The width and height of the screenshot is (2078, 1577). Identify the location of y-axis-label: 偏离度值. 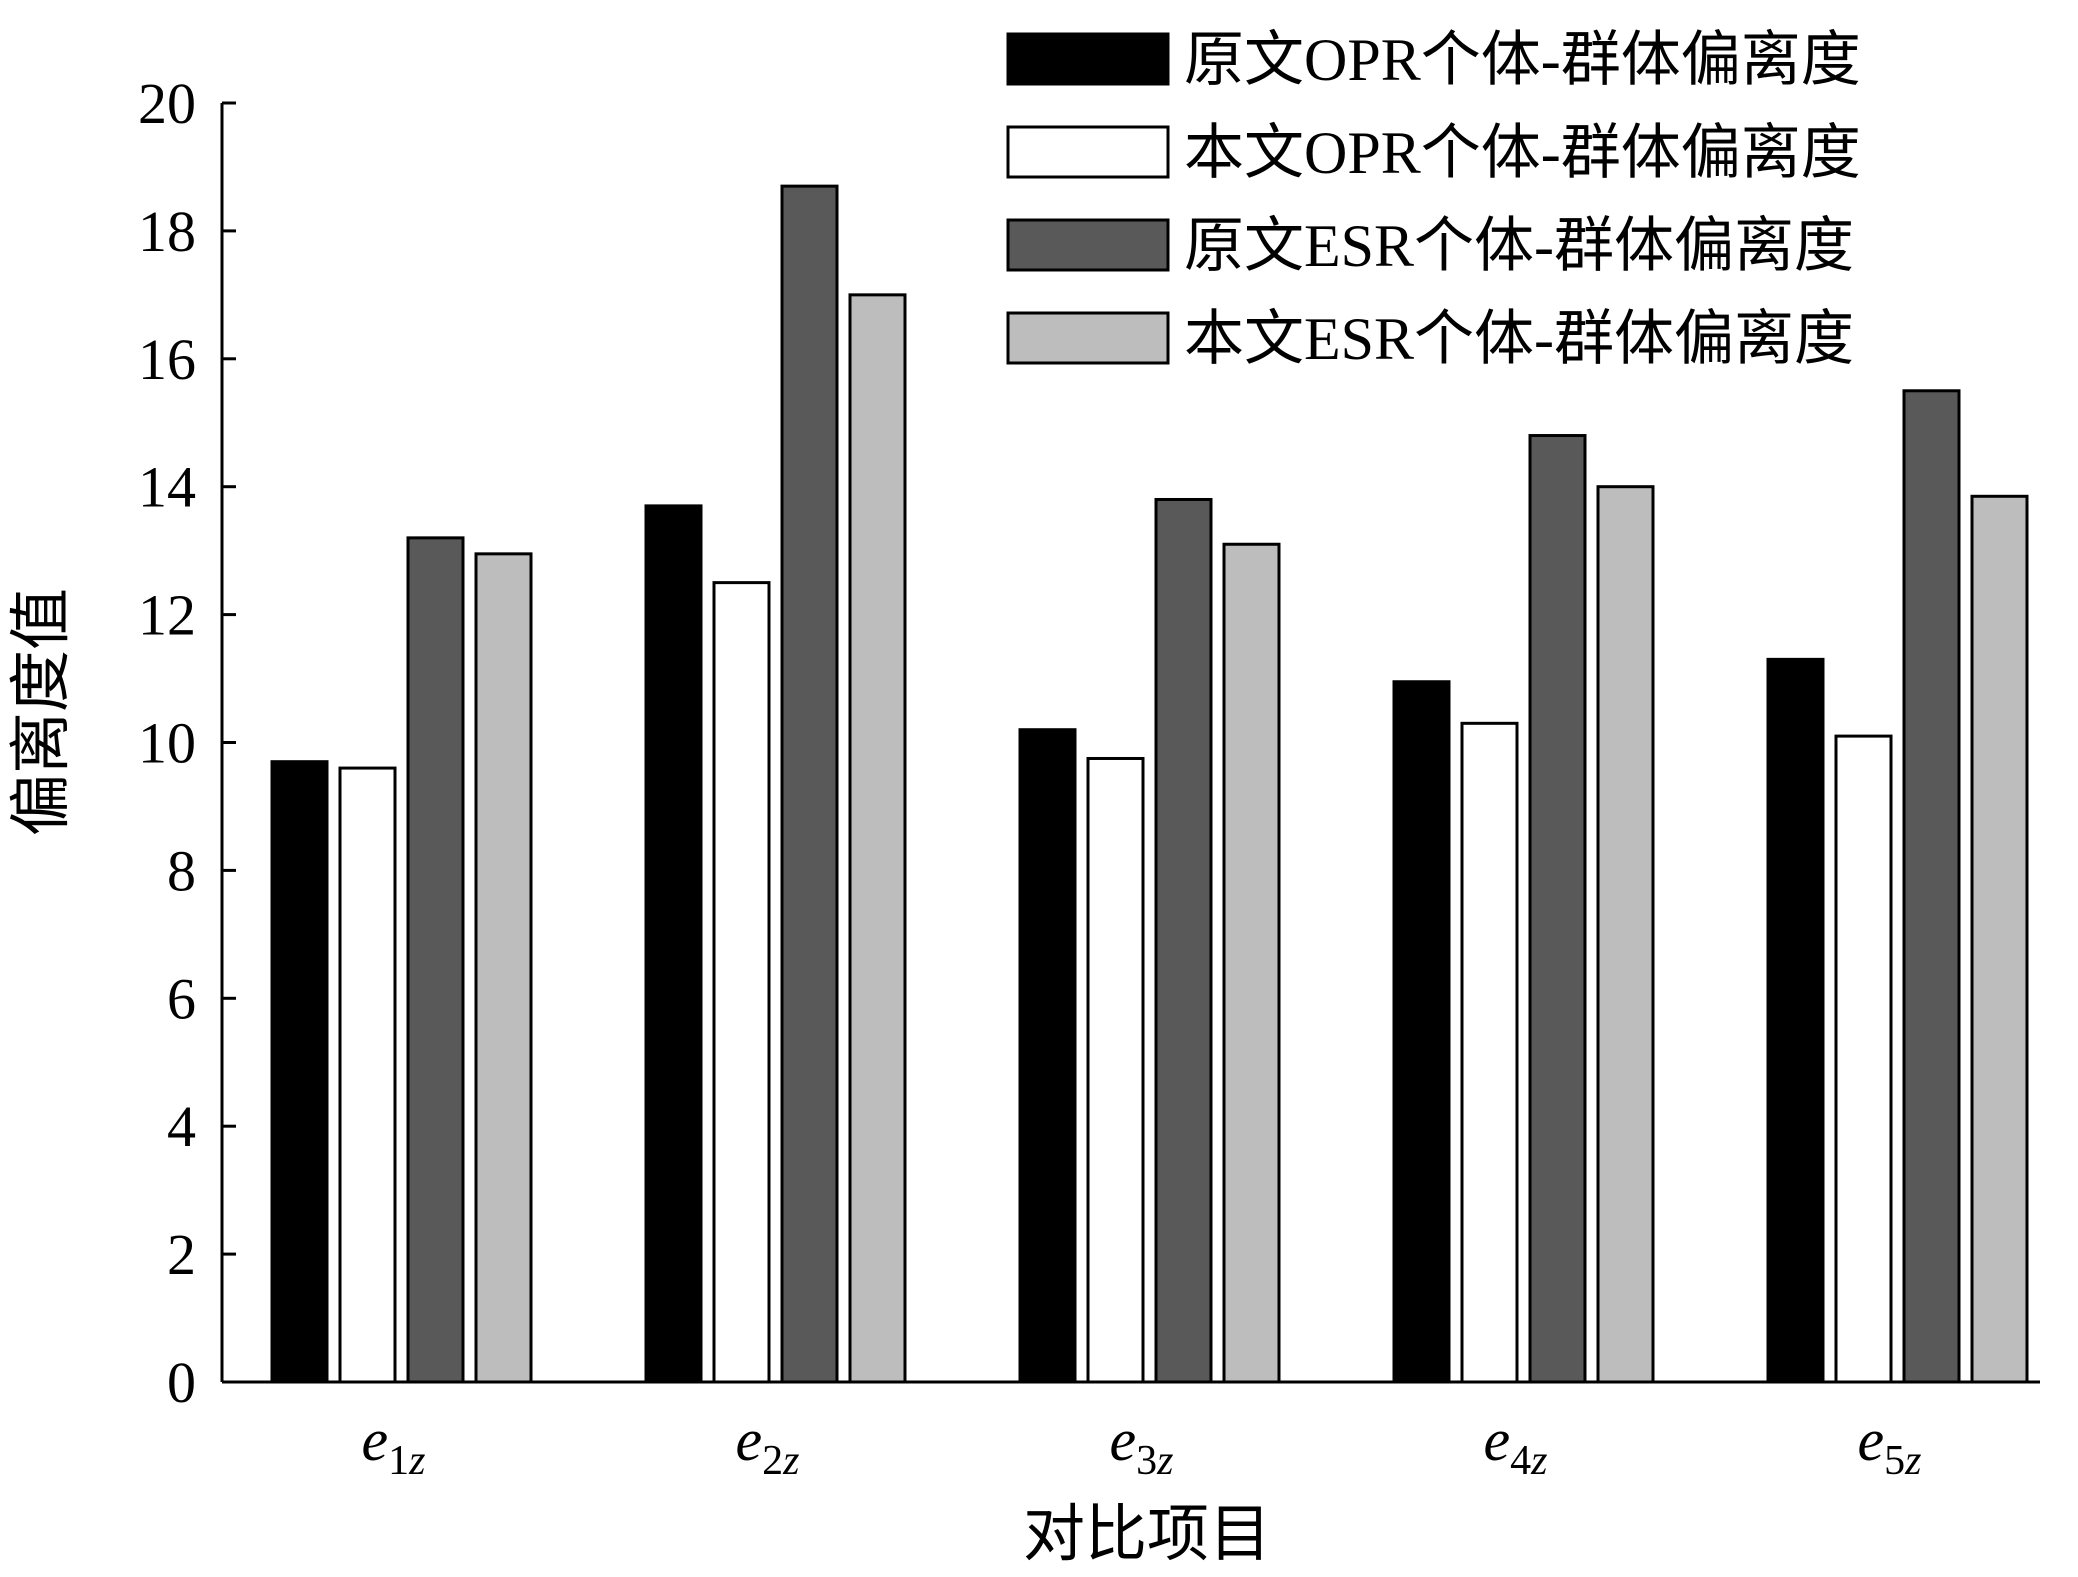
(42, 712).